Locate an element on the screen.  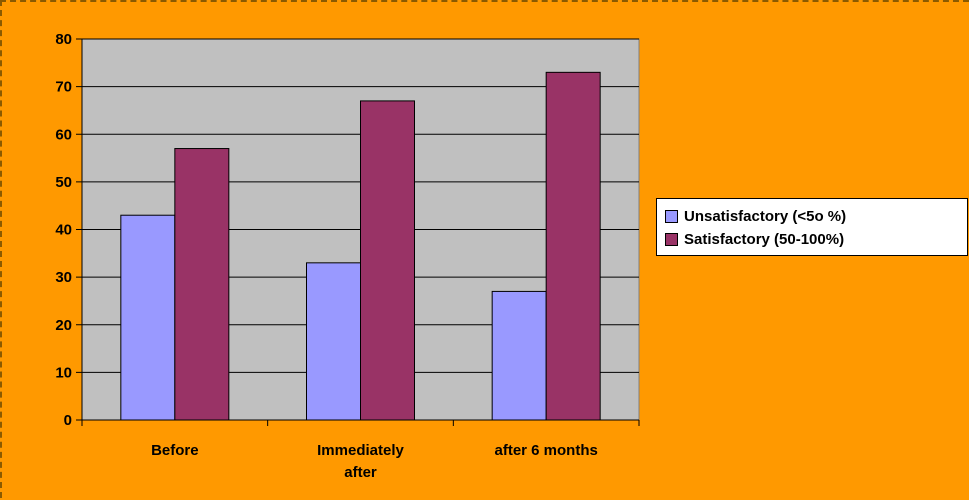
x-category-label: after 6 months is located at coordinates (545, 450).